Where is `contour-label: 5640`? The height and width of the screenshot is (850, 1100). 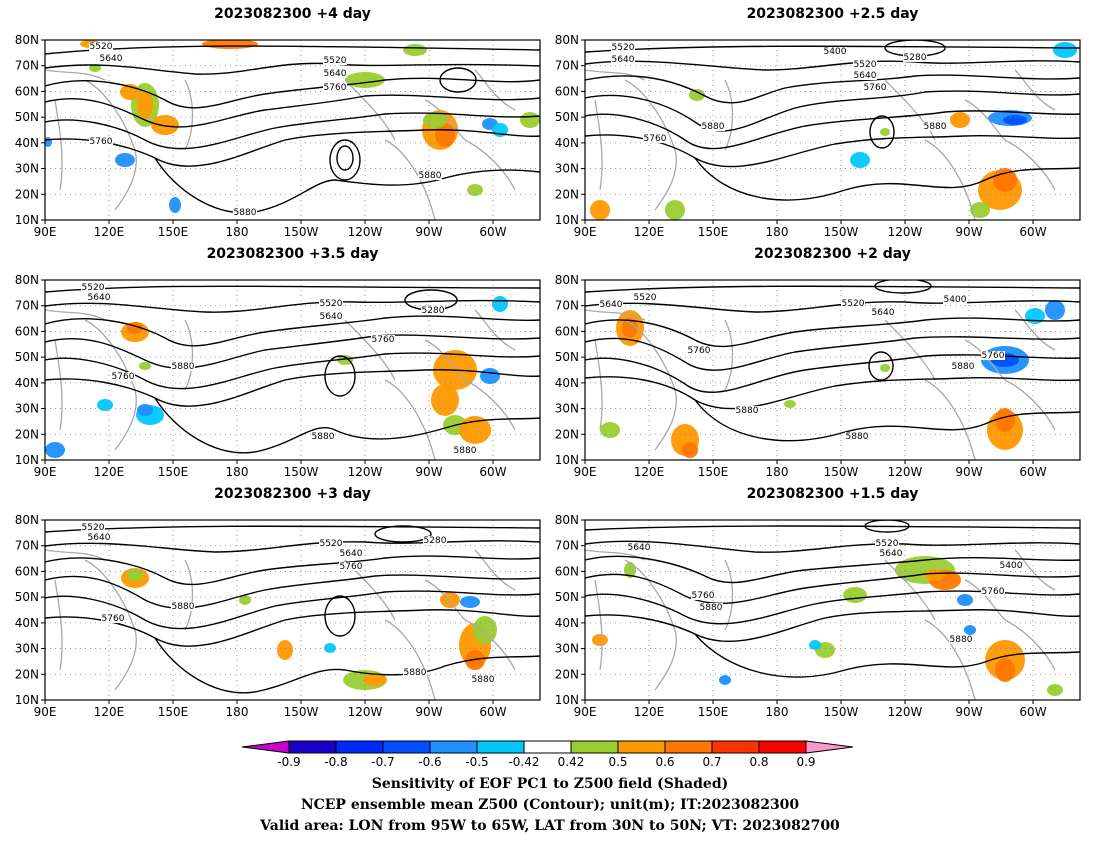 contour-label: 5640 is located at coordinates (331, 317).